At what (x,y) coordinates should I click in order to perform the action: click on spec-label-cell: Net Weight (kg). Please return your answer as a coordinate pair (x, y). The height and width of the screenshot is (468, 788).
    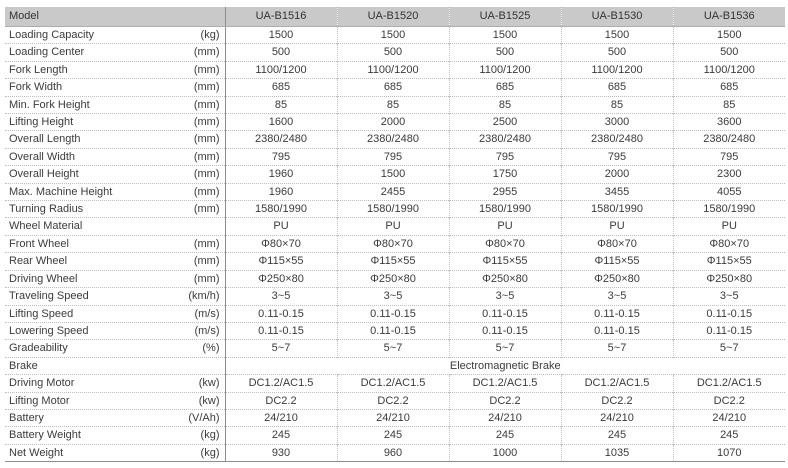
    Looking at the image, I should click on (115, 452).